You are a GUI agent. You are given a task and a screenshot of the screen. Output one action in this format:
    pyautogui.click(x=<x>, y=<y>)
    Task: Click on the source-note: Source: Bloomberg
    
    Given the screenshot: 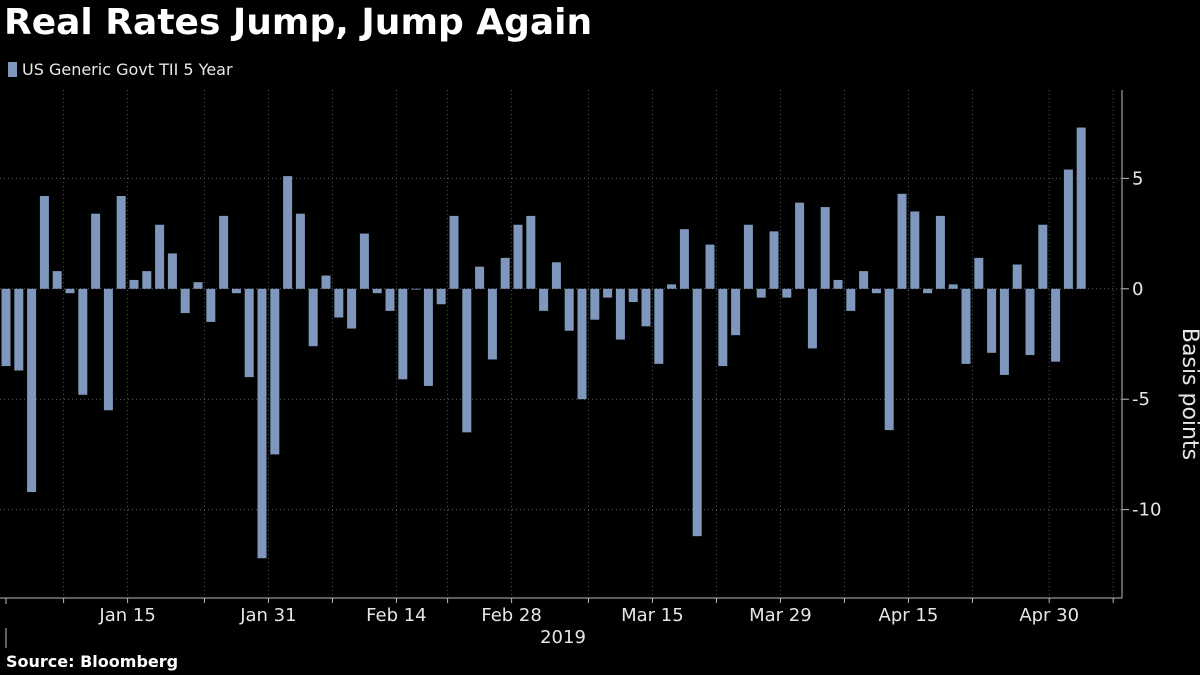 What is the action you would take?
    pyautogui.click(x=92, y=661)
    